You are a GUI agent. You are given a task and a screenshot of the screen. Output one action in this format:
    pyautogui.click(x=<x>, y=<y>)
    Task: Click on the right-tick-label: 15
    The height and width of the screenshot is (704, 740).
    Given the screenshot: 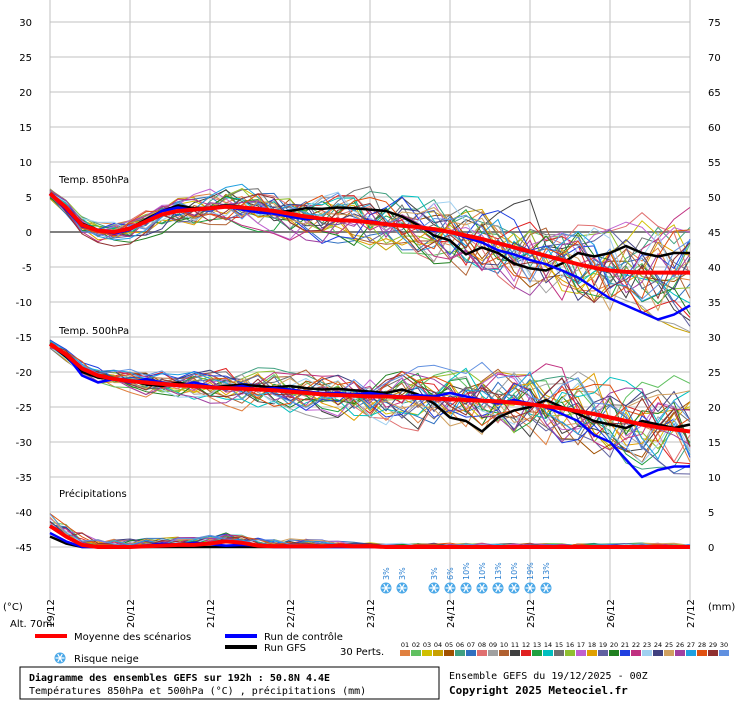 What is the action you would take?
    pyautogui.click(x=714, y=443)
    